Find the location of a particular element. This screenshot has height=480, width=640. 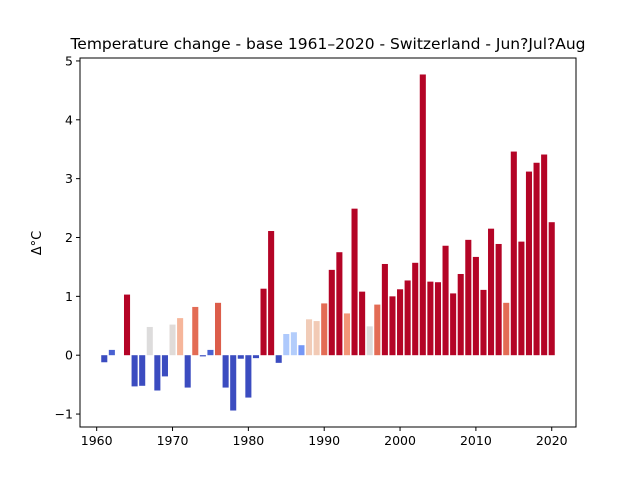

bar-2019 is located at coordinates (544, 255).